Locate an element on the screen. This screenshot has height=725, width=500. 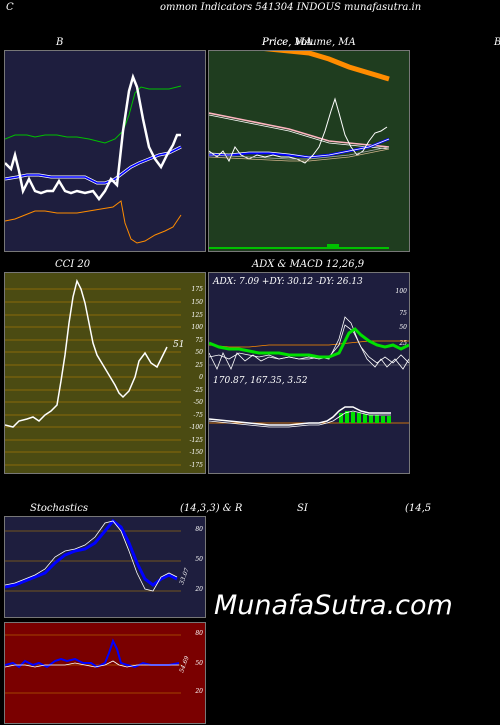
stoch-params: (14,3,3) & R is located at coordinates (211, 508).